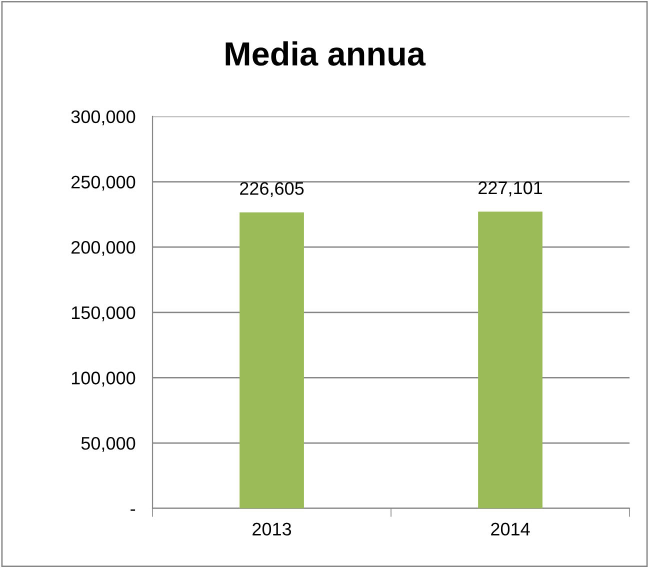 Image resolution: width=649 pixels, height=568 pixels. Describe the element at coordinates (108, 444) in the screenshot. I see `y-tick-label: 50,000` at that location.